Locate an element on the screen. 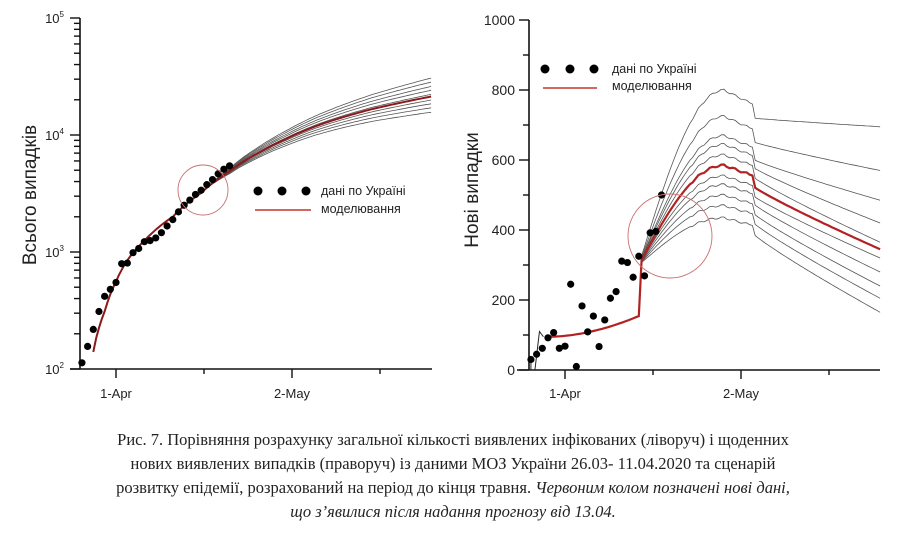  left-y-tick-exponent: 5 is located at coordinates (62, 14).